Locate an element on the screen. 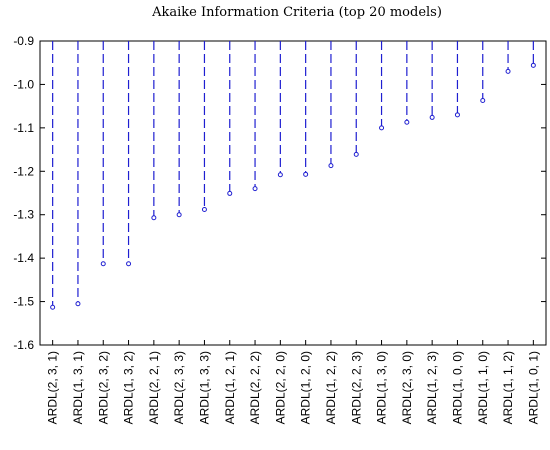  x-tick-label: ARDL(1, 0, 0) is located at coordinates (457, 387).